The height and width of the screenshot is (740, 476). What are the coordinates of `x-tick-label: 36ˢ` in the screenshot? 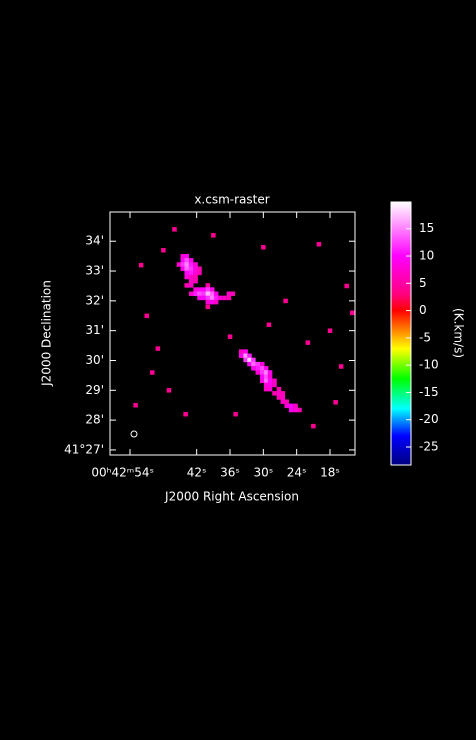 It's located at (230, 473).